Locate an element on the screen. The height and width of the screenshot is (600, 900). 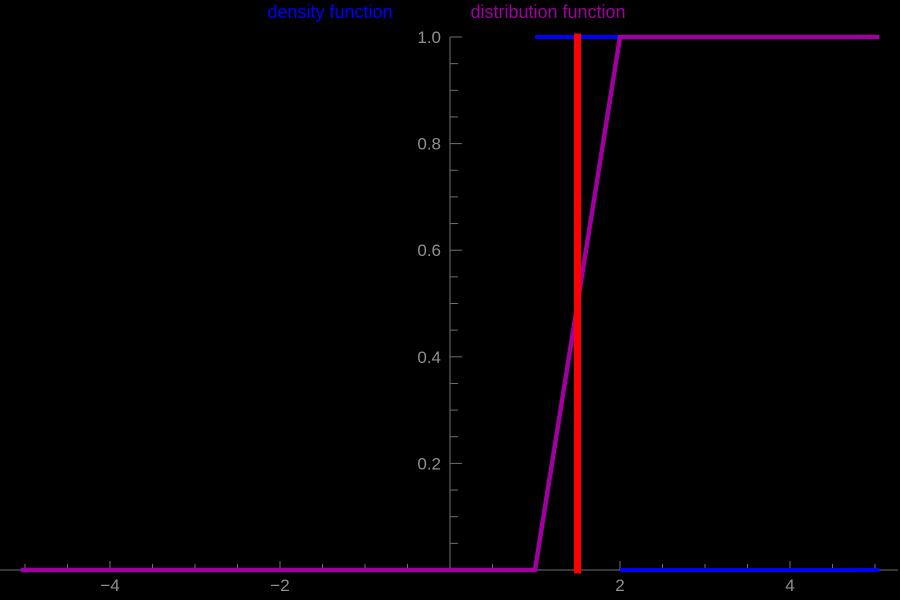
legend-distribution-function-label: distribution function is located at coordinates (548, 12).